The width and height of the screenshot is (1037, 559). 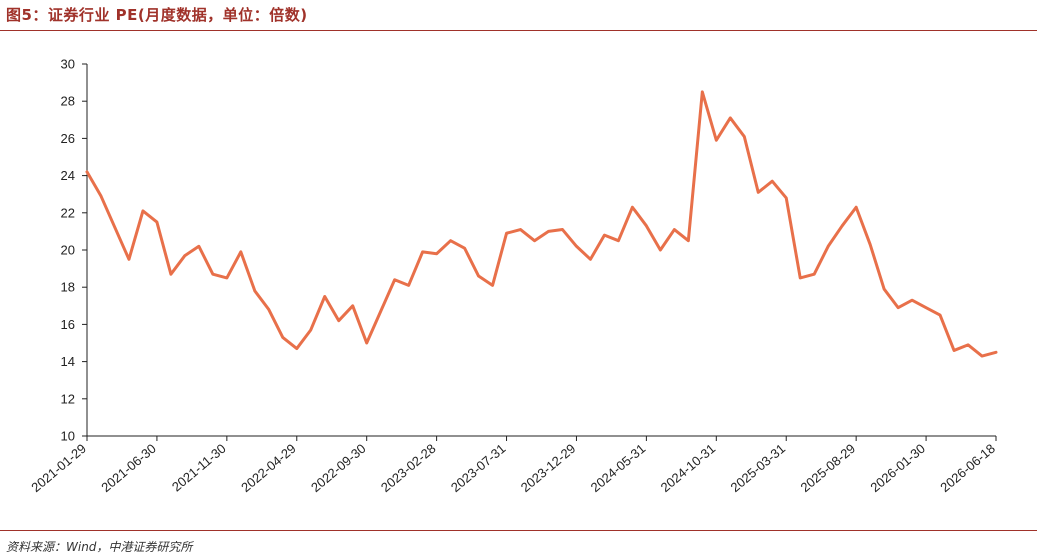 What do you see at coordinates (268, 468) in the screenshot?
I see `x-tick-label: 2022-04-29` at bounding box center [268, 468].